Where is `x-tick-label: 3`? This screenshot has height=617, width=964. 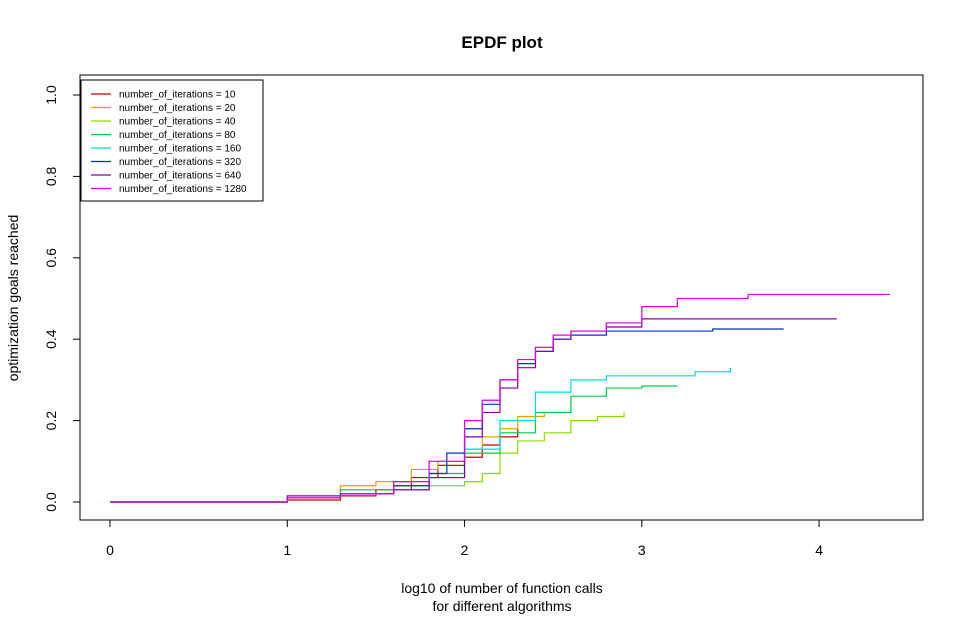
x-tick-label: 3 is located at coordinates (642, 550).